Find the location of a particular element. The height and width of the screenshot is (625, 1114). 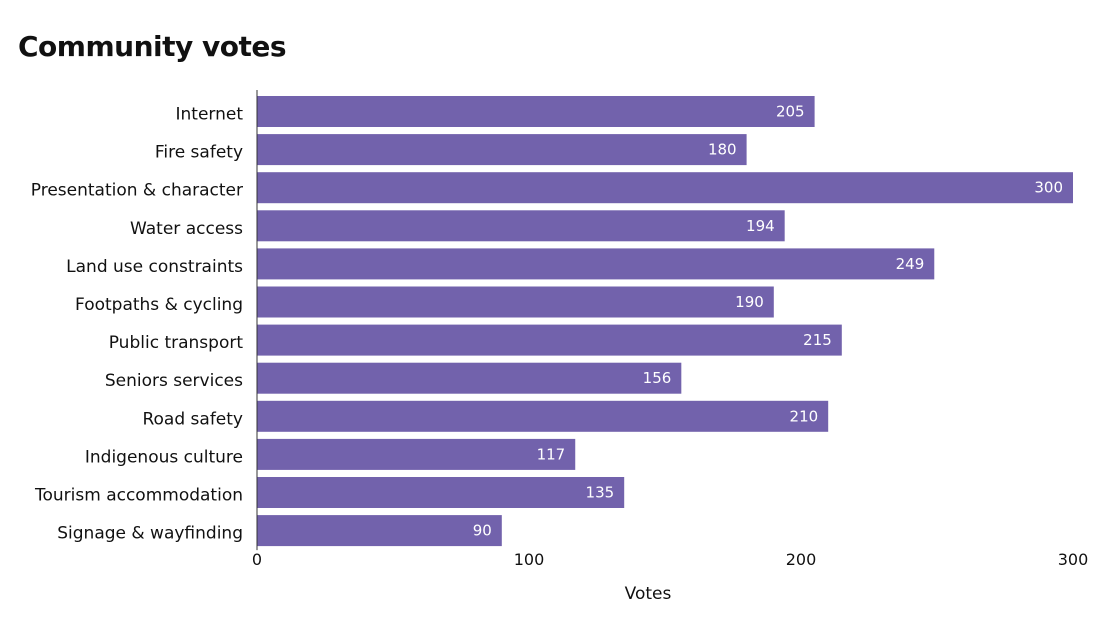

data-label: 210 is located at coordinates (804, 416).